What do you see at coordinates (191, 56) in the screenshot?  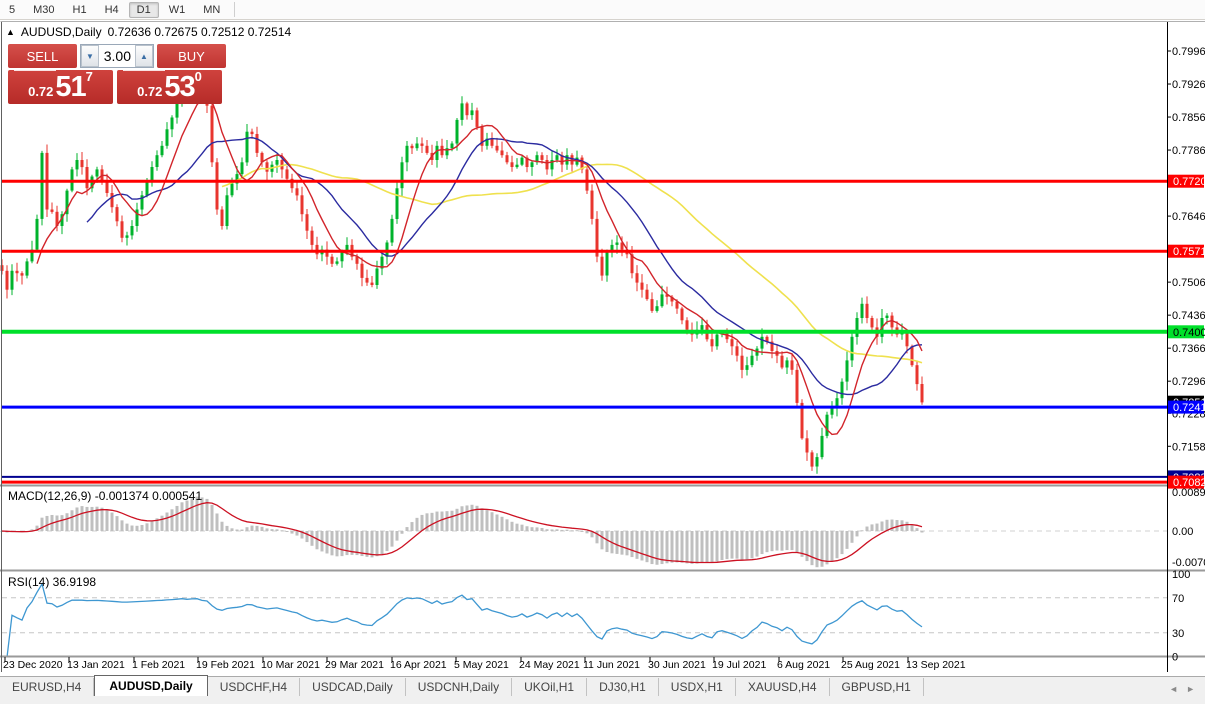 I see `buy-button: BUY` at bounding box center [191, 56].